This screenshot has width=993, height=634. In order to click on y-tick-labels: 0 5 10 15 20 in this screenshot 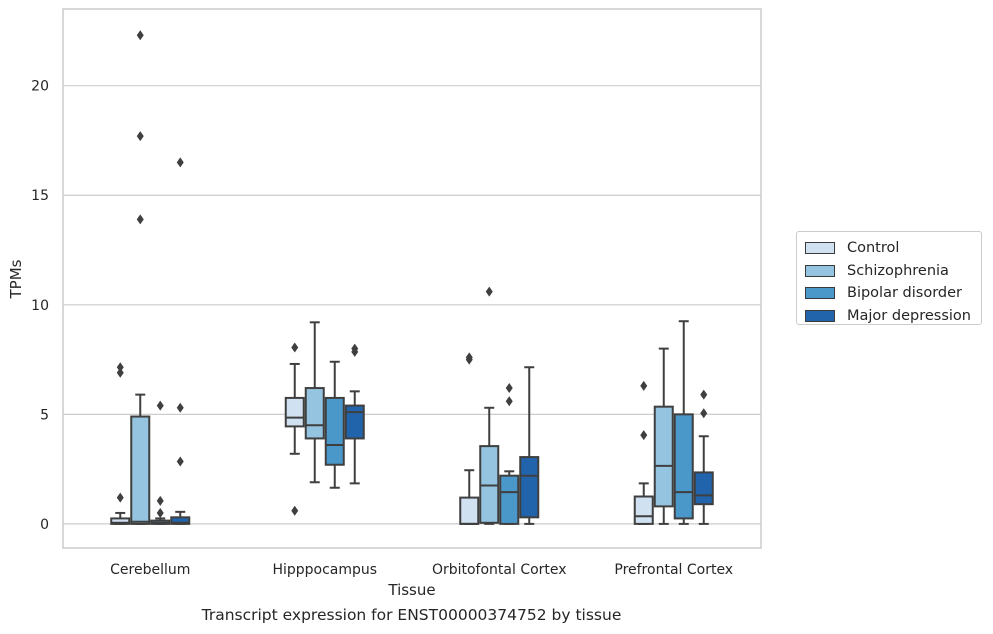, I will do `click(40, 306)`.